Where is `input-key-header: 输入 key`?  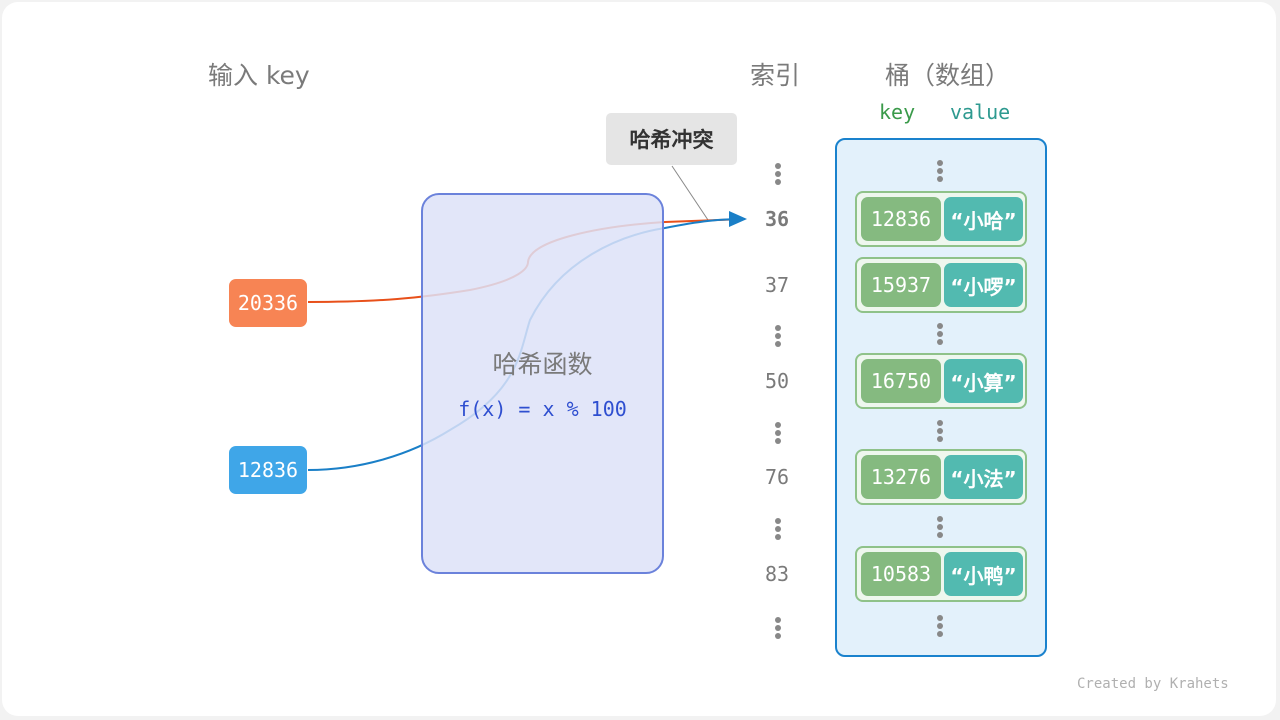
input-key-header: 输入 key is located at coordinates (259, 75).